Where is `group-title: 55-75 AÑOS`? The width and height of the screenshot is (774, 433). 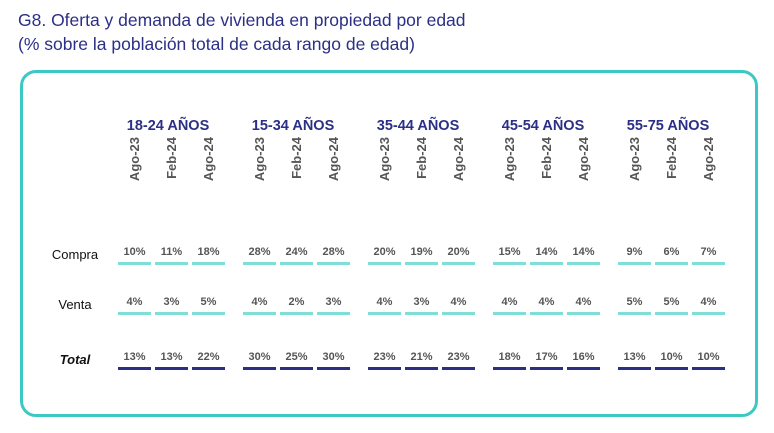
group-title: 55-75 AÑOS is located at coordinates (668, 126).